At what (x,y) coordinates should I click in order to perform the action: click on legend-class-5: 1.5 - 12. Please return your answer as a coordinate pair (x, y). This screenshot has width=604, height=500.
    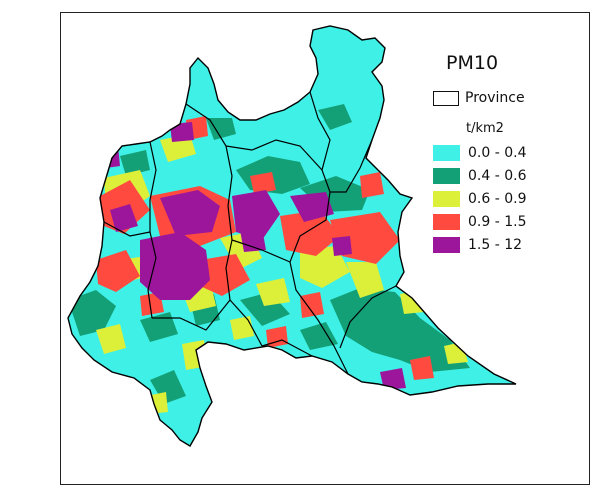
    Looking at the image, I should click on (479, 244).